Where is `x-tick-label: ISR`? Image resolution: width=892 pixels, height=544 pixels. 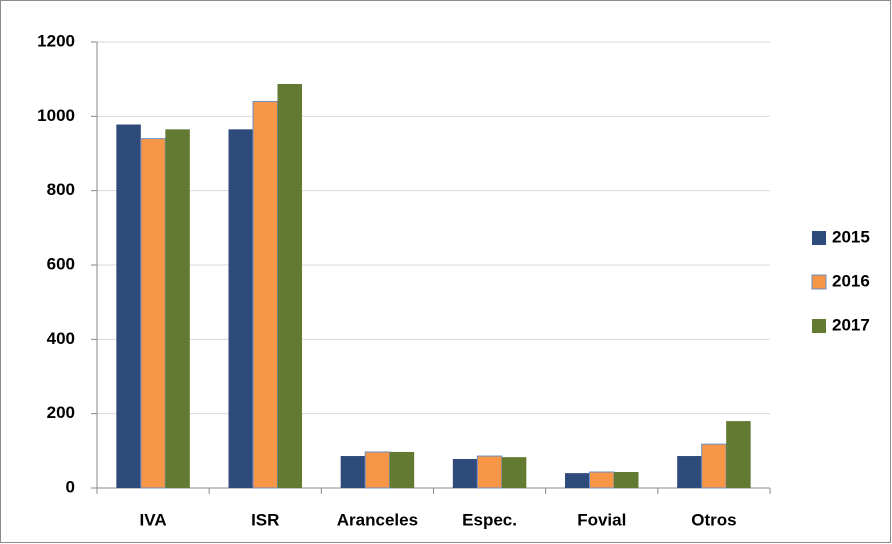 x-tick-label: ISR is located at coordinates (265, 519).